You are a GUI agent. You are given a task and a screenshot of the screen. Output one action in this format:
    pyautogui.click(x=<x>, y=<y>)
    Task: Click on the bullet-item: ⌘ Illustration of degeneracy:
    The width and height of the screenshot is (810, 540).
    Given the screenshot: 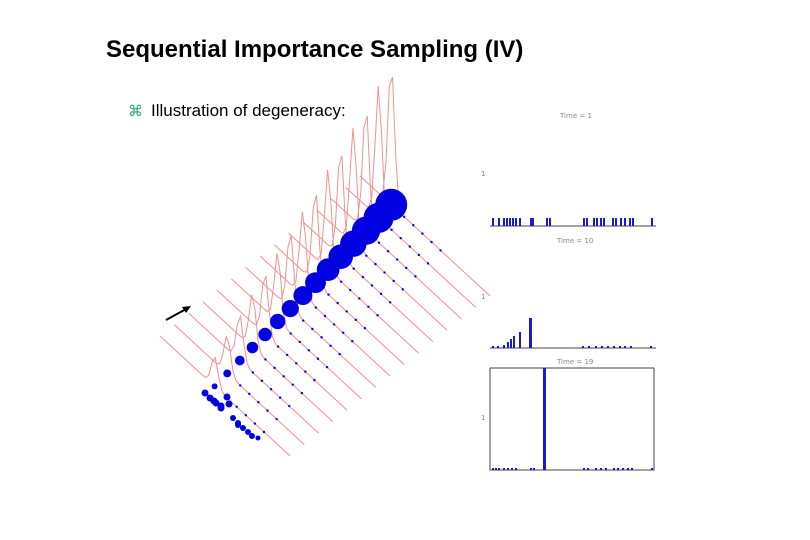 What is the action you would take?
    pyautogui.click(x=237, y=111)
    